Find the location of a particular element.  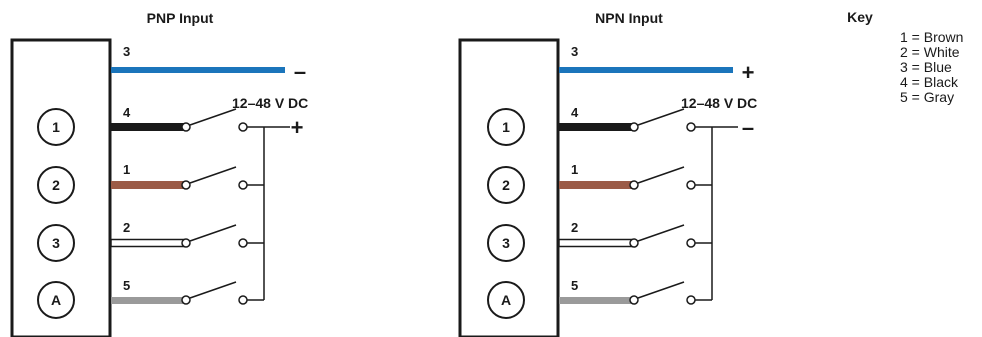

pnp-wire-3-blue: 3 is located at coordinates (198, 58).